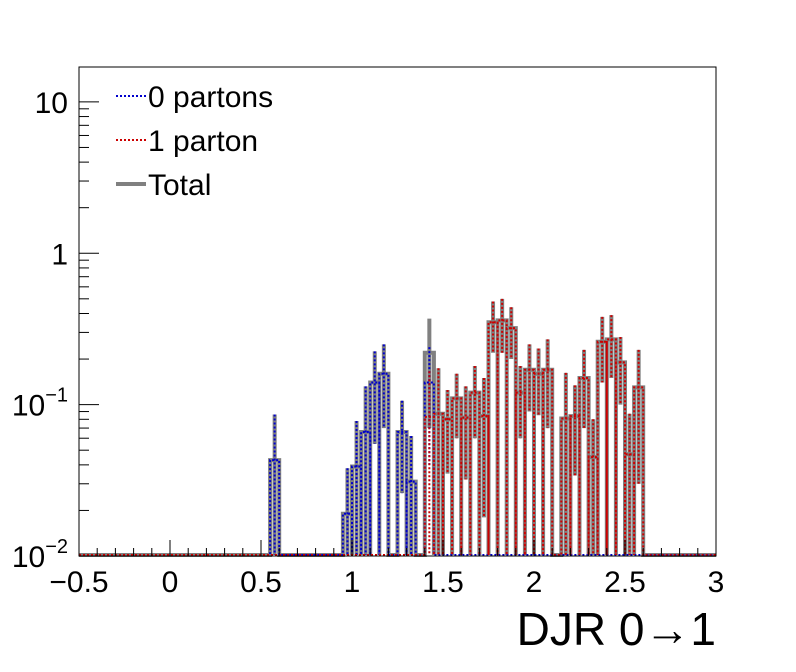 The height and width of the screenshot is (672, 796). Describe the element at coordinates (203, 141) in the screenshot. I see `legend-label-1-parton: 1 parton` at that location.